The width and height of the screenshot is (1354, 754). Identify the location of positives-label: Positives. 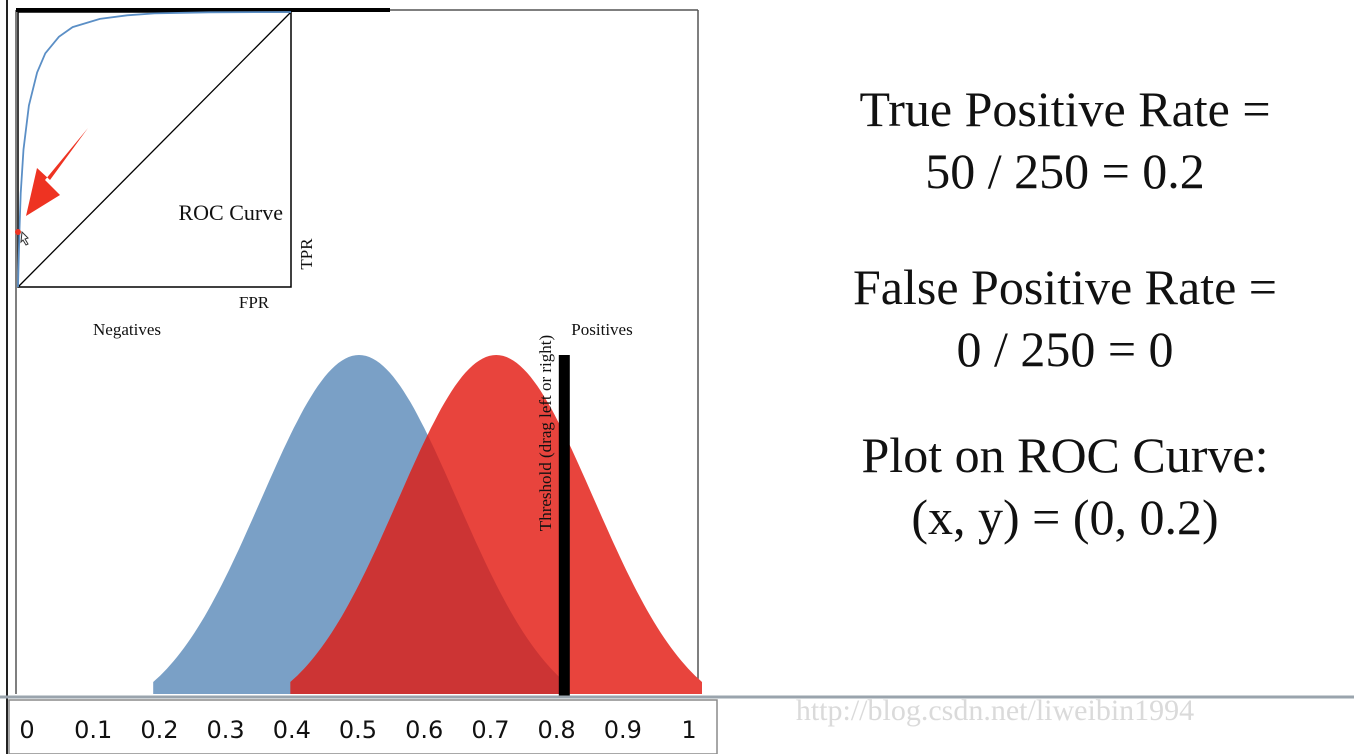
(601, 329).